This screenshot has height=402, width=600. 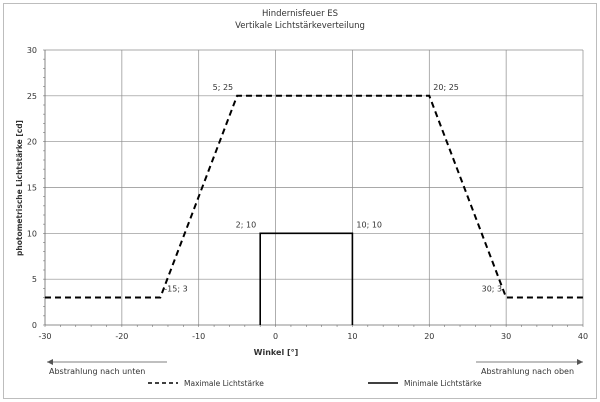 I want to click on y-tick-label: 5, so click(x=34, y=279).